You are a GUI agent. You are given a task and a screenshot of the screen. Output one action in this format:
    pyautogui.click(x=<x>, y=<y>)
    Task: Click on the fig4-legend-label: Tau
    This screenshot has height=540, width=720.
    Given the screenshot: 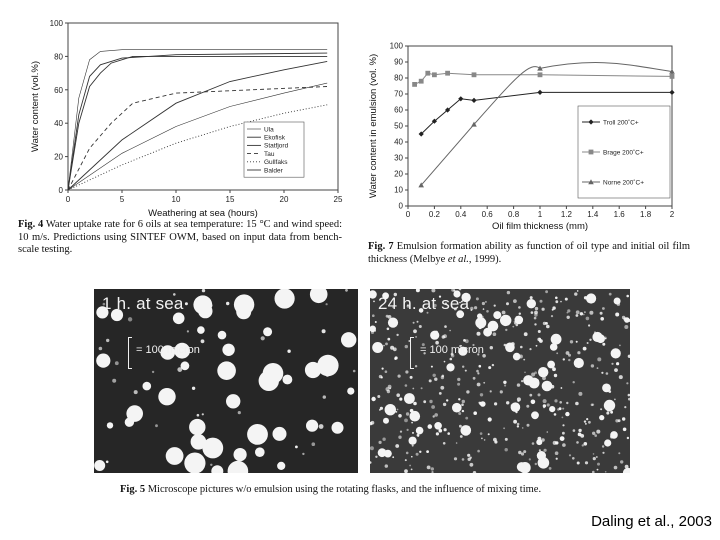 What is the action you would take?
    pyautogui.click(x=269, y=154)
    